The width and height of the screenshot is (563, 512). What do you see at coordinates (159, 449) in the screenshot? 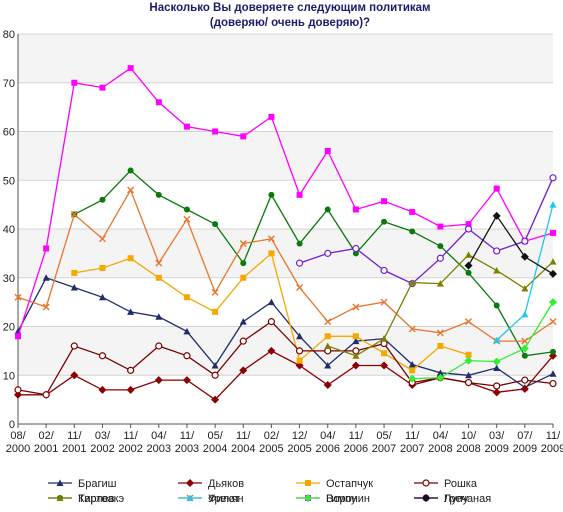
I see `x-tick-label: 2003` at bounding box center [159, 449].